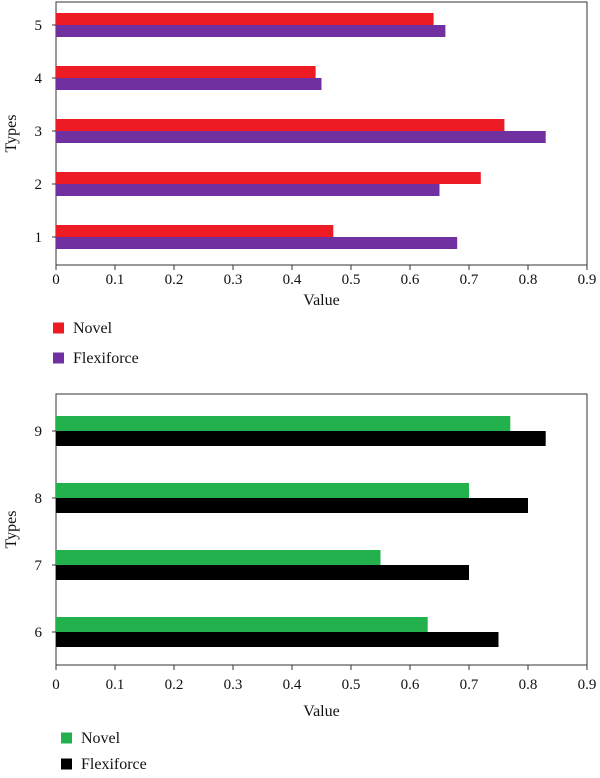 The height and width of the screenshot is (778, 600). Describe the element at coordinates (39, 633) in the screenshot. I see `y-tick-label-6: 6` at that location.